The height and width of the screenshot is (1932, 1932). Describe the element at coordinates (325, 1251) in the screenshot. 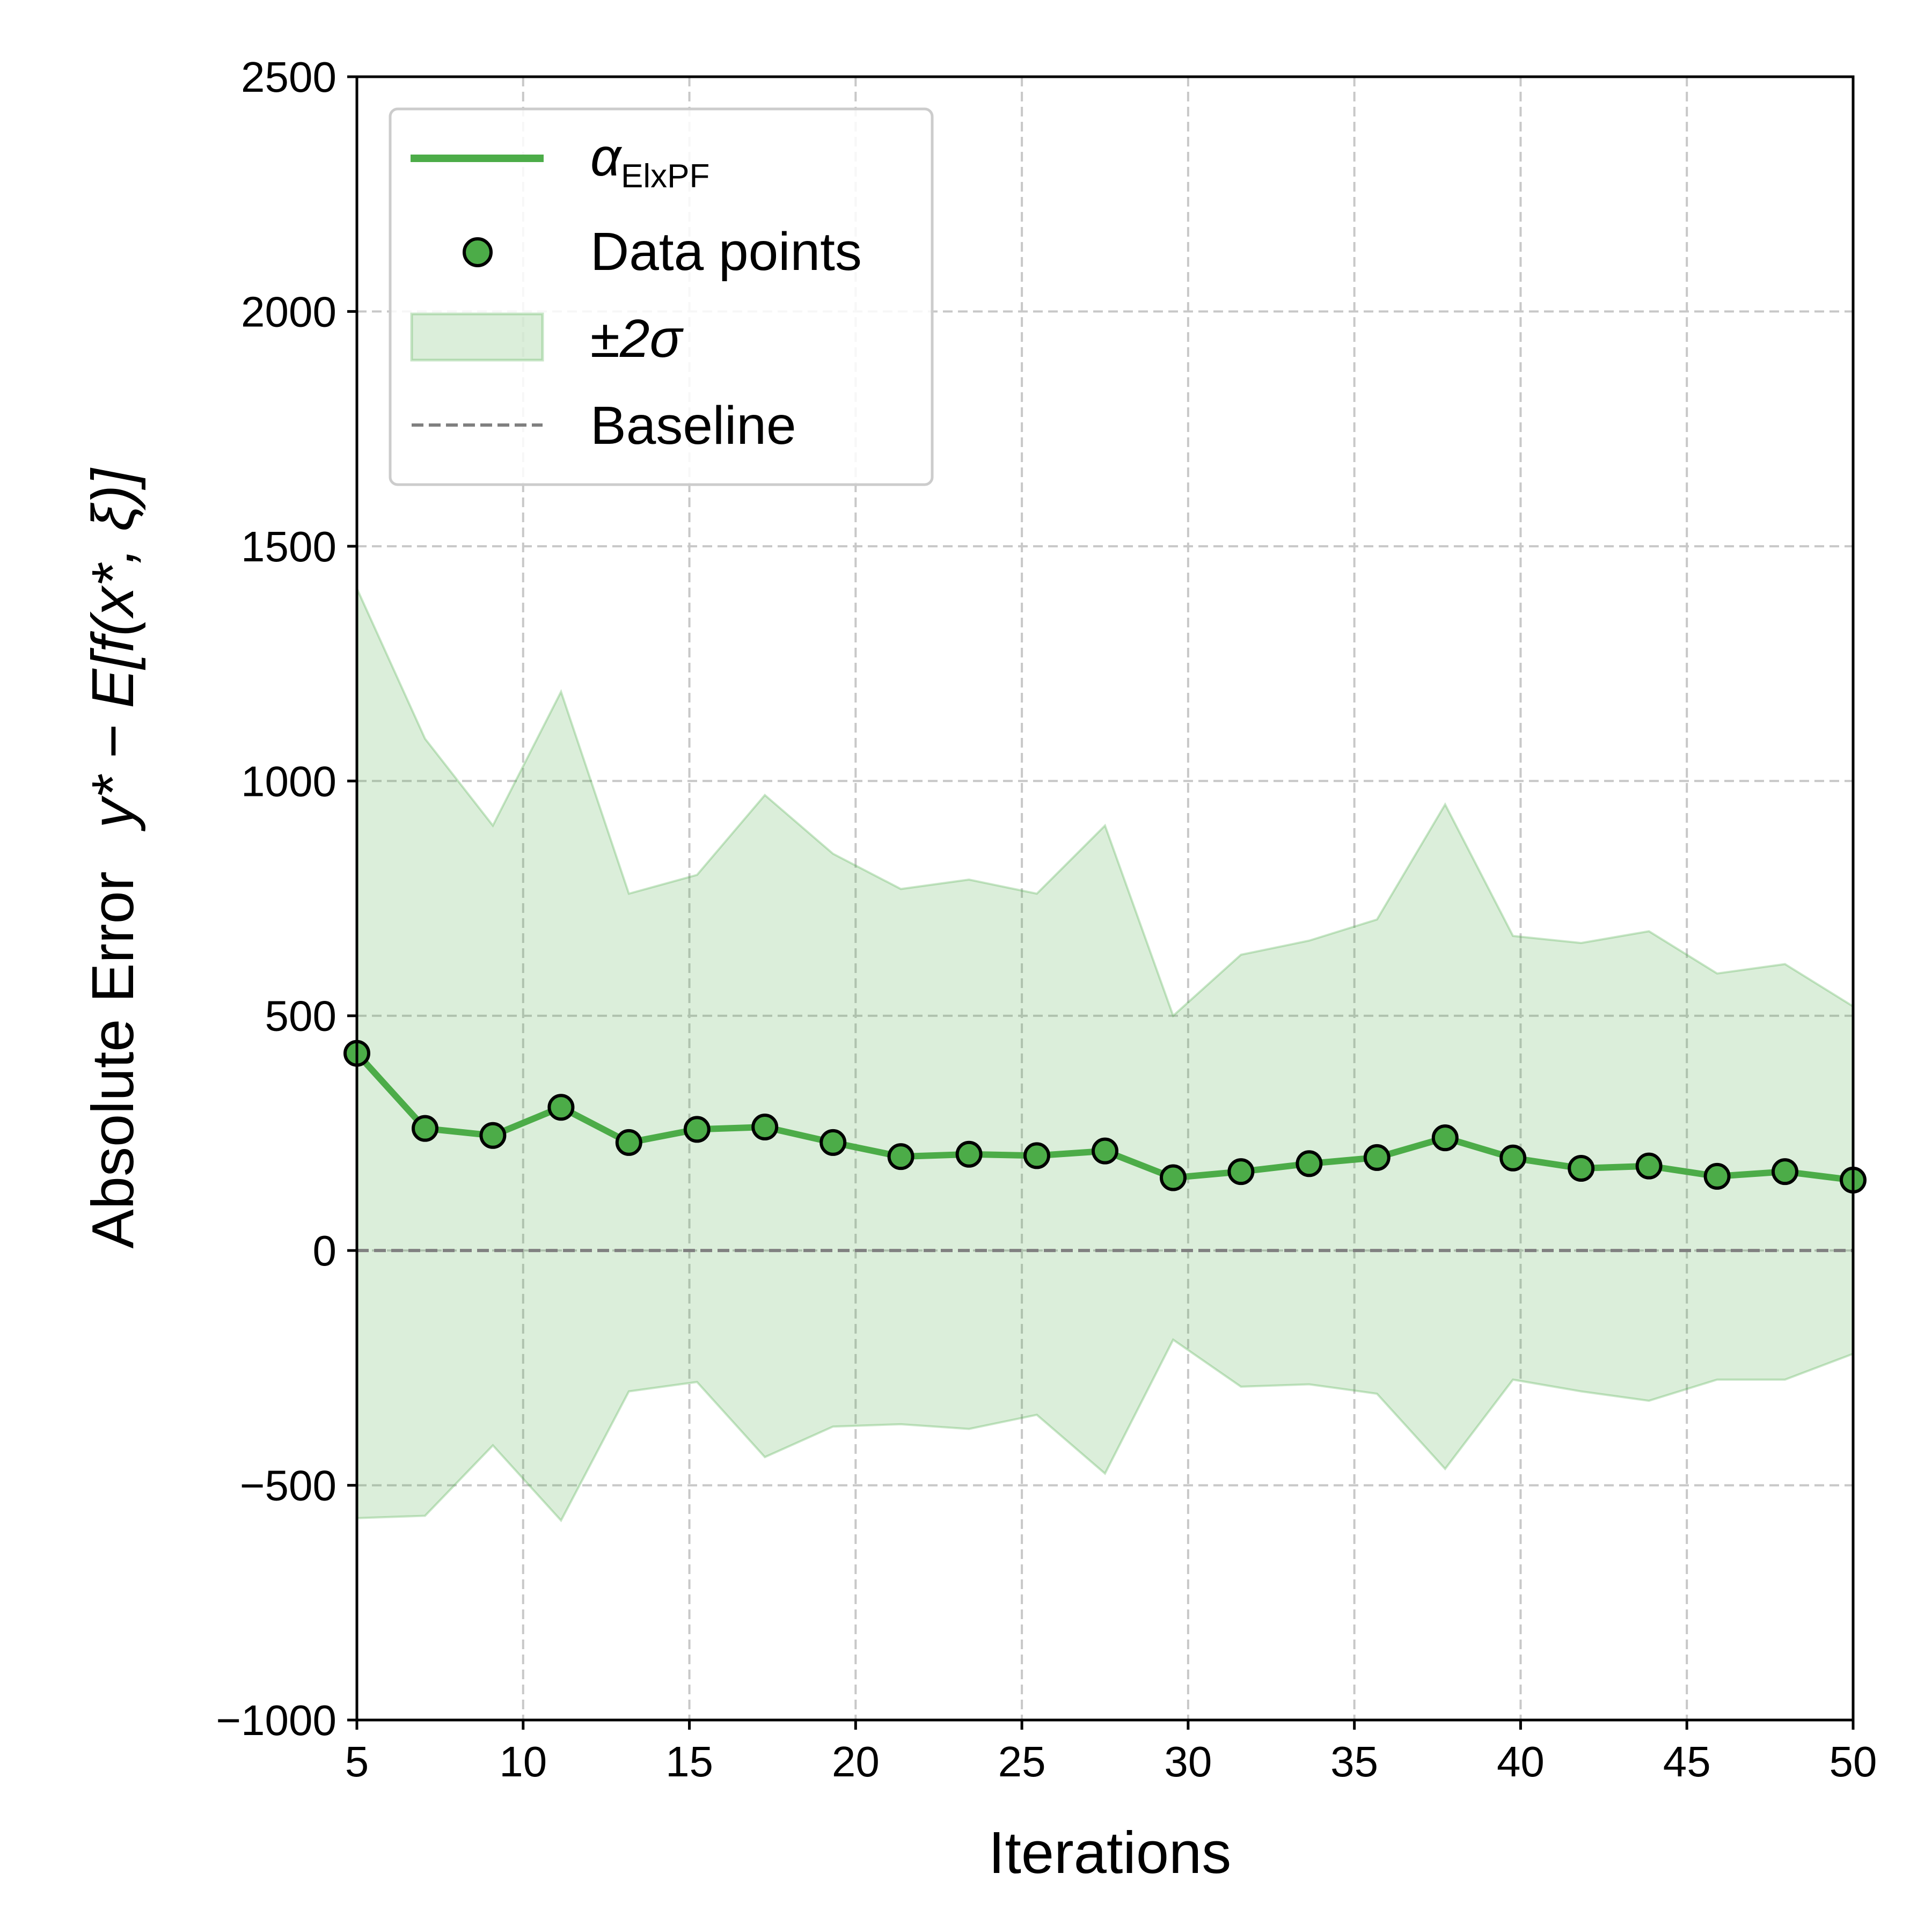

I see `y-tick-label: 0` at that location.